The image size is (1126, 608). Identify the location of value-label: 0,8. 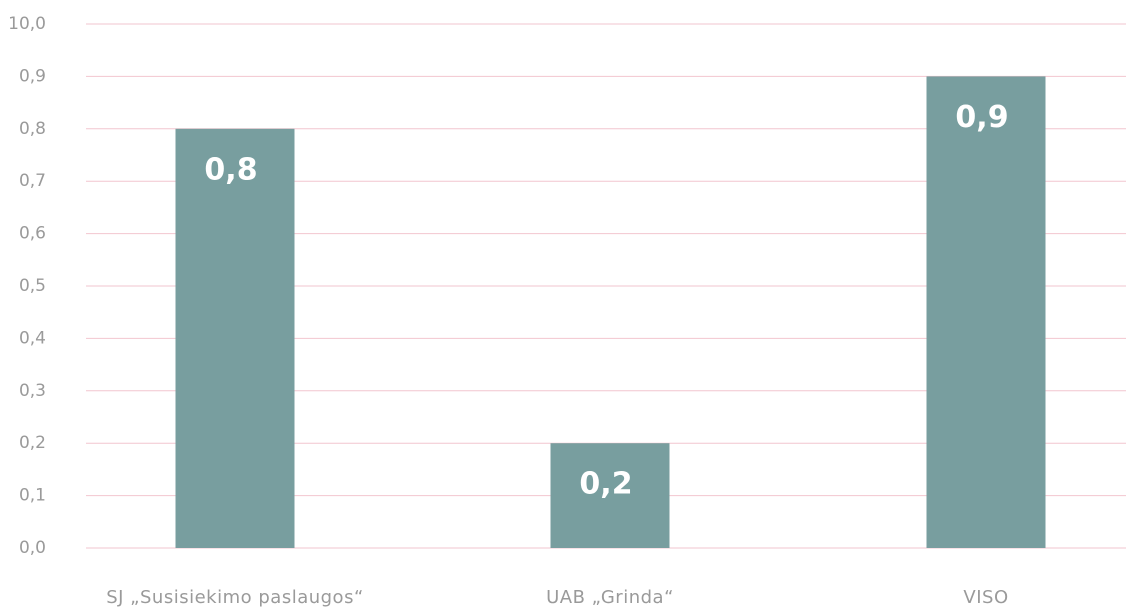
(230, 169).